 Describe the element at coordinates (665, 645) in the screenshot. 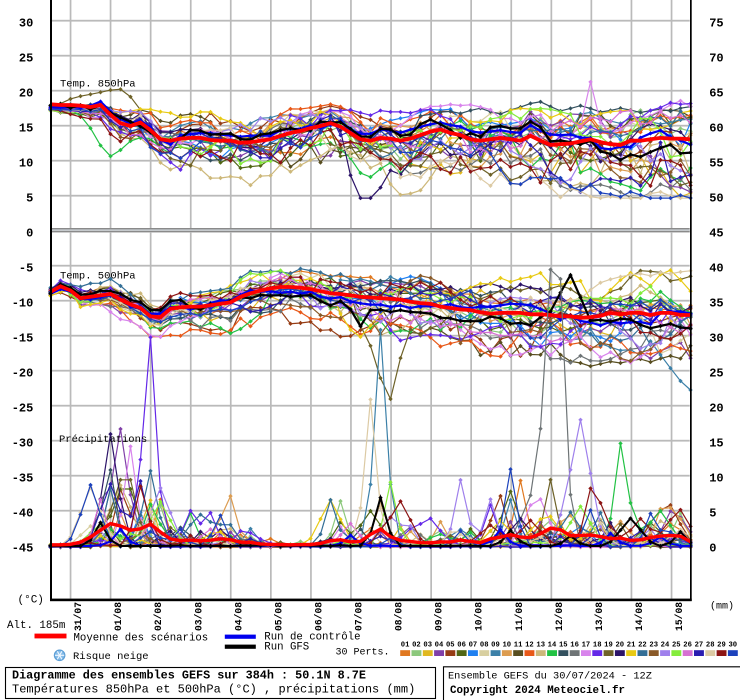

I see `svg-text: 24` at that location.